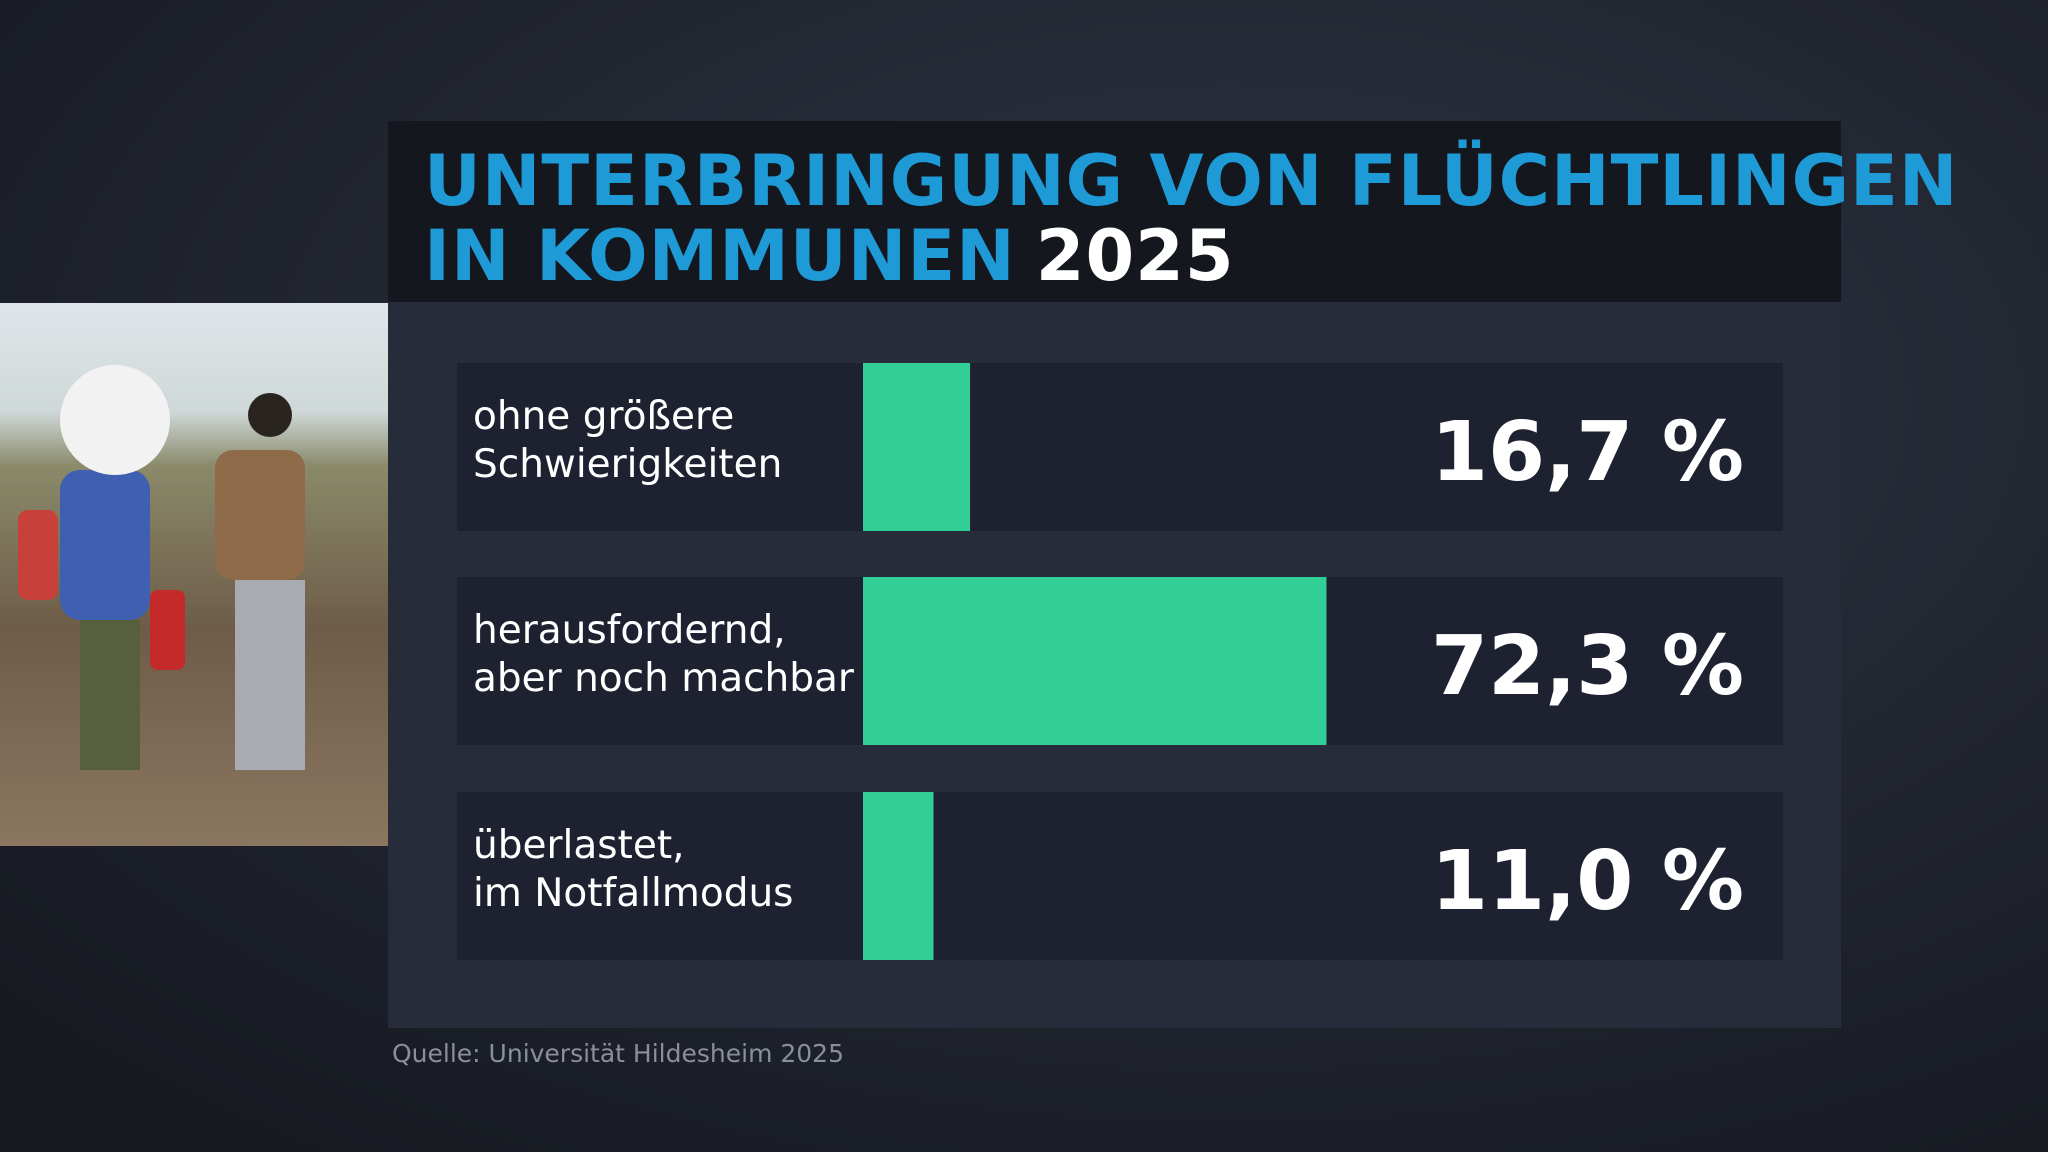 The width and height of the screenshot is (2048, 1152). What do you see at coordinates (1587, 452) in the screenshot?
I see `value-label: 16,7 %` at bounding box center [1587, 452].